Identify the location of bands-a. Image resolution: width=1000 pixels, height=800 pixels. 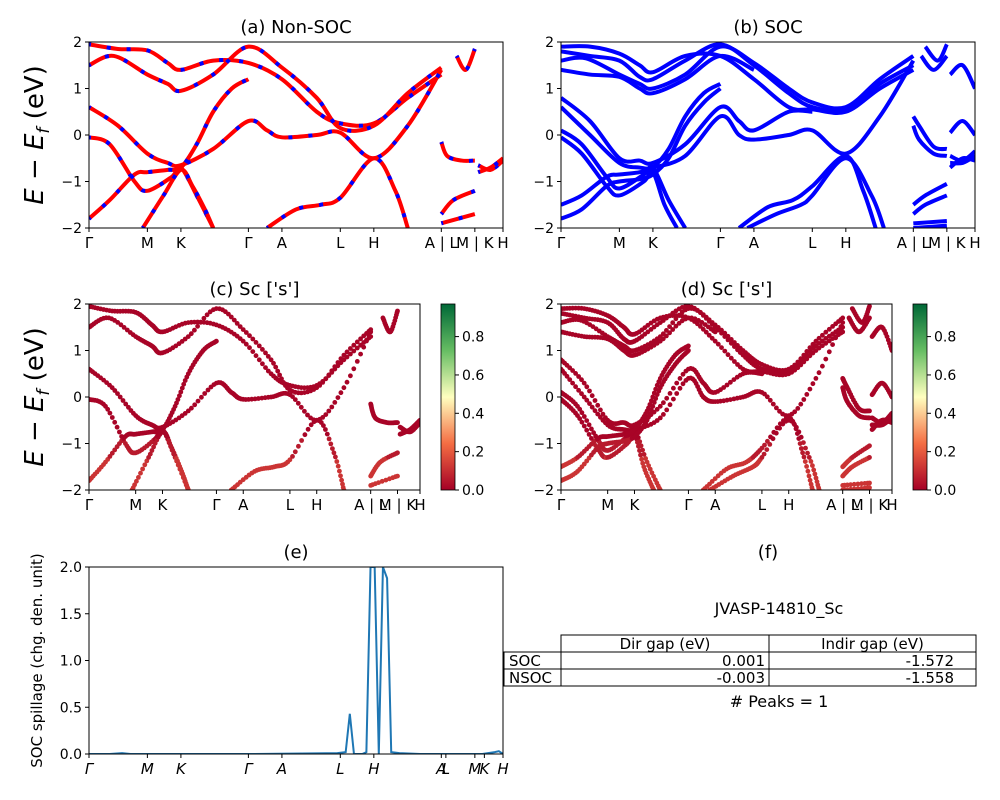
(296, 135).